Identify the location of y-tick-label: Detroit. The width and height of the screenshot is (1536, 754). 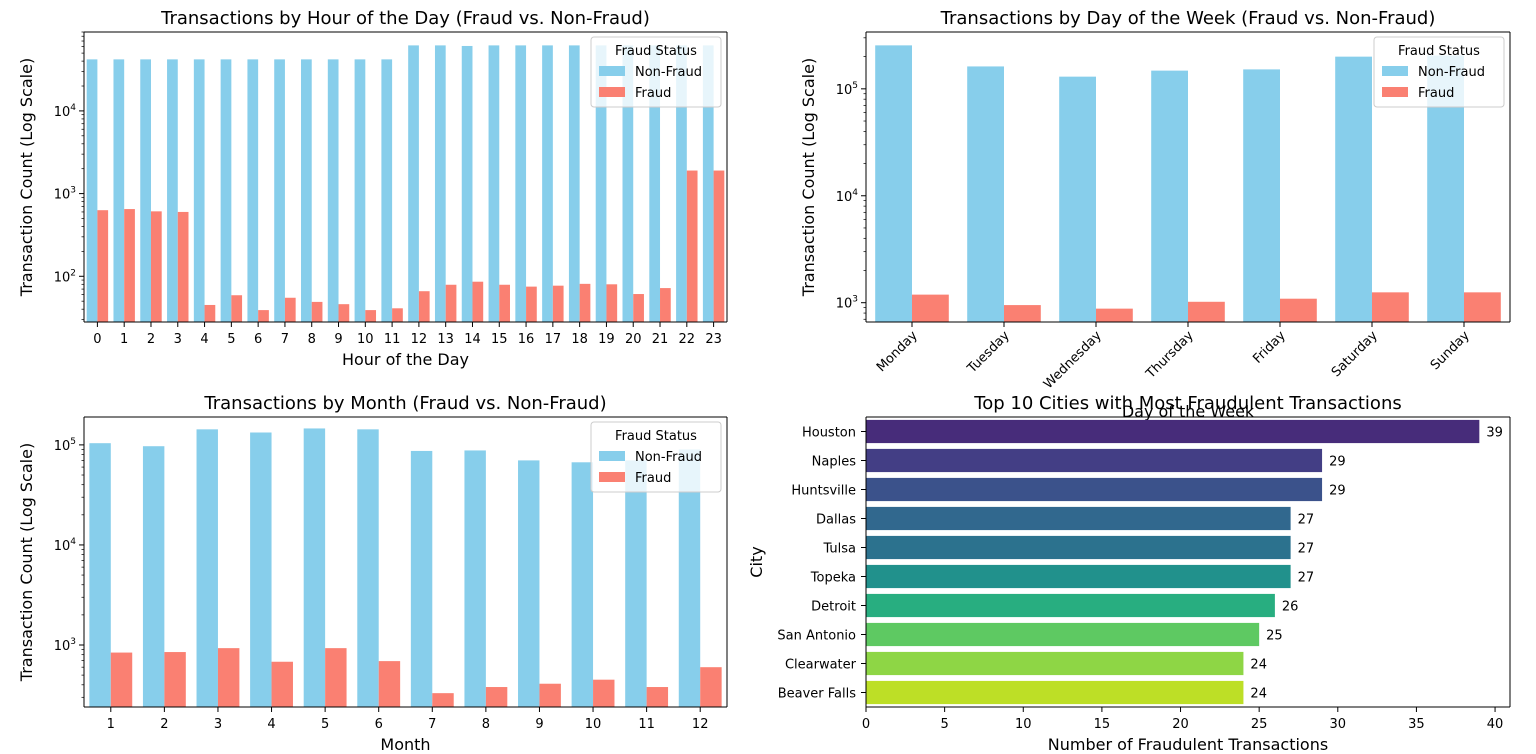
(833, 607).